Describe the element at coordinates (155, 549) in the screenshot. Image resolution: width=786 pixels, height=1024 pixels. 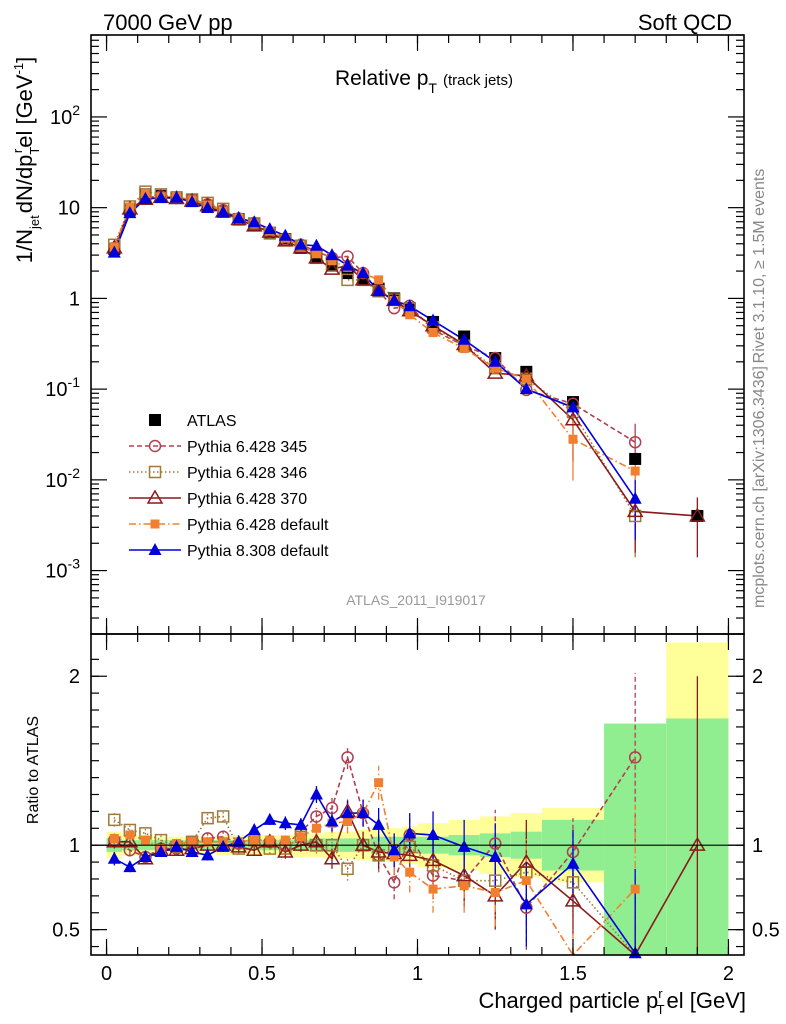
I see `legend-marker-pythia-8-308-default` at that location.